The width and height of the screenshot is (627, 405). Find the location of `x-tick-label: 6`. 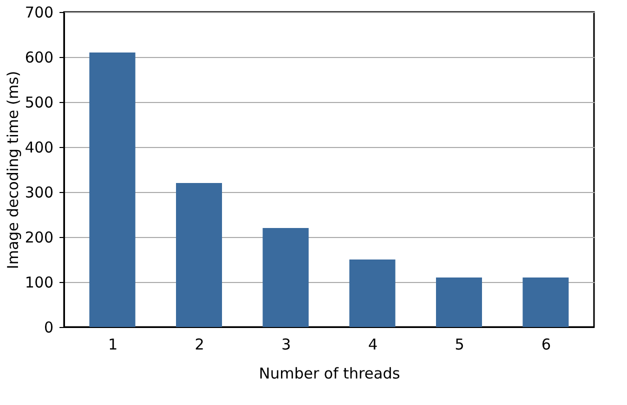

x-tick-label: 6 is located at coordinates (546, 345).